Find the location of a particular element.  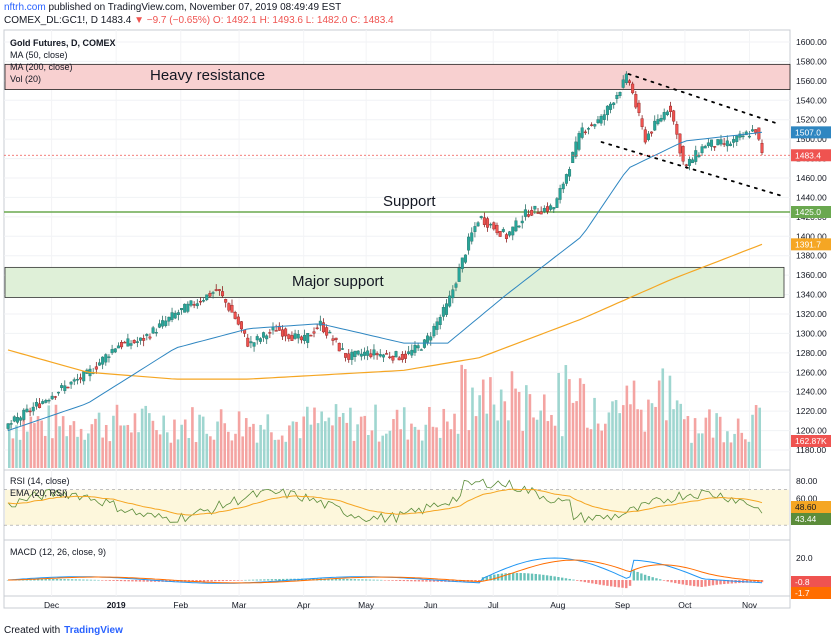

y-tick-label: 1220.00 is located at coordinates (811, 411).